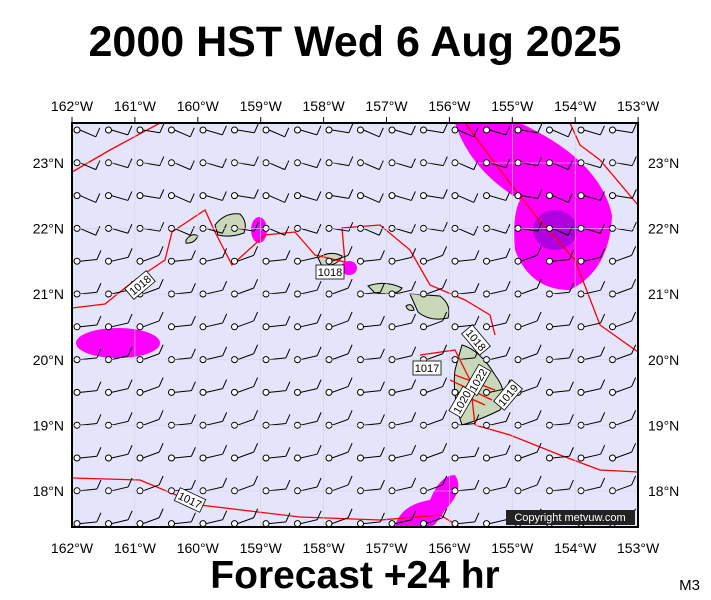 This screenshot has width=711, height=600. Describe the element at coordinates (512, 548) in the screenshot. I see `lon-label-bottom: 155°W` at that location.